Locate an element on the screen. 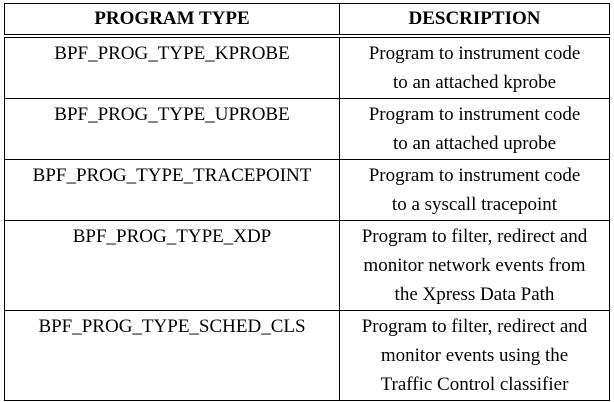  description-line: to a syscall tracepoint is located at coordinates (474, 204).